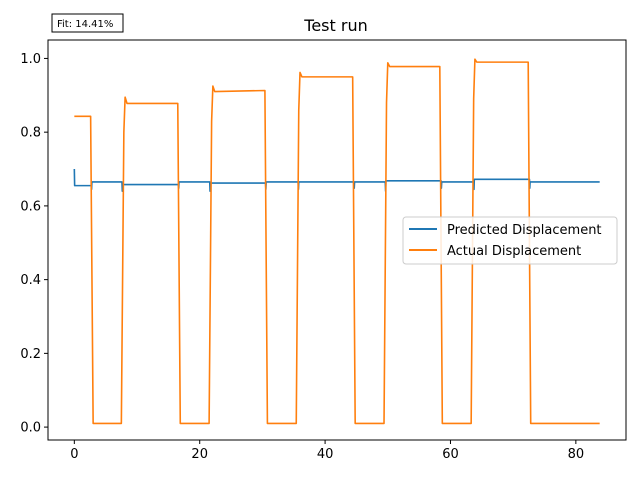 The image size is (640, 480). What do you see at coordinates (514, 251) in the screenshot?
I see `legend-label-actual: Actual Displacement` at bounding box center [514, 251].